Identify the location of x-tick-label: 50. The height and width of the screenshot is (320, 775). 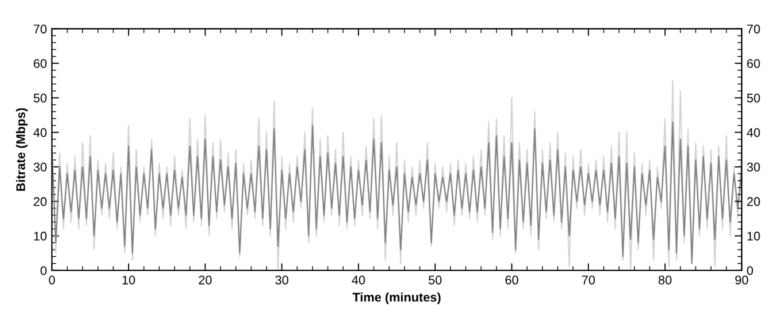
(435, 280).